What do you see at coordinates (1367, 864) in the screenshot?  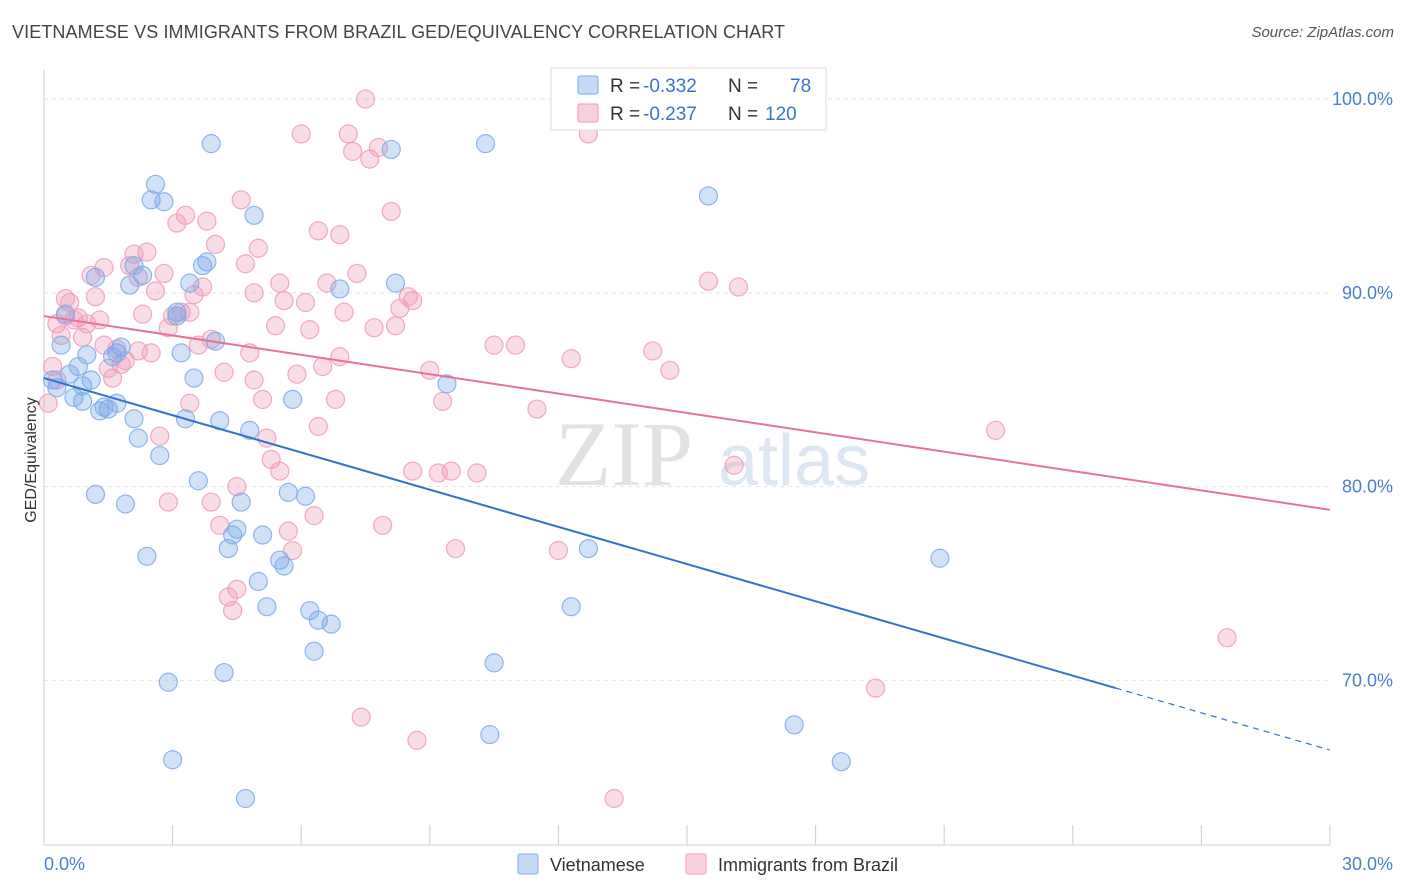 I see `x-tick-label-max: 30.0%` at bounding box center [1367, 864].